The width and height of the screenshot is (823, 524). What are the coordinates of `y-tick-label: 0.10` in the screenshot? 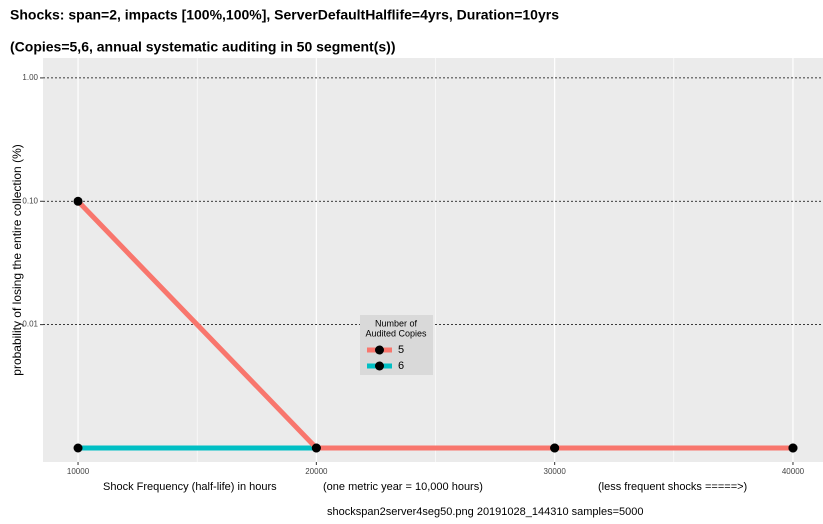 It's located at (30, 200).